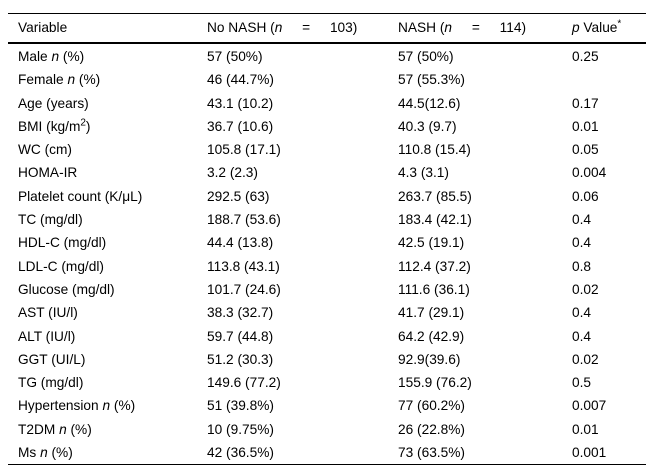 This screenshot has width=657, height=476. I want to click on table-row: Ms n (%) 42 (36.5%) 73 (63.5%) 0.001, so click(327, 453).